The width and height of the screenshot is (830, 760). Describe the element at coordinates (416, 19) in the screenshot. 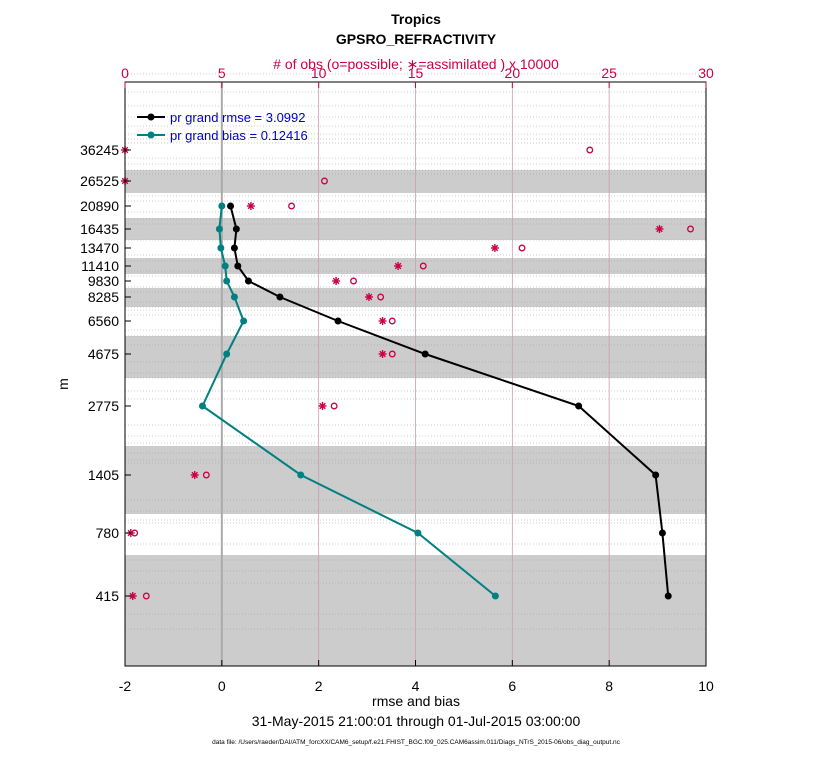

I see `chart-title: Tropics` at that location.